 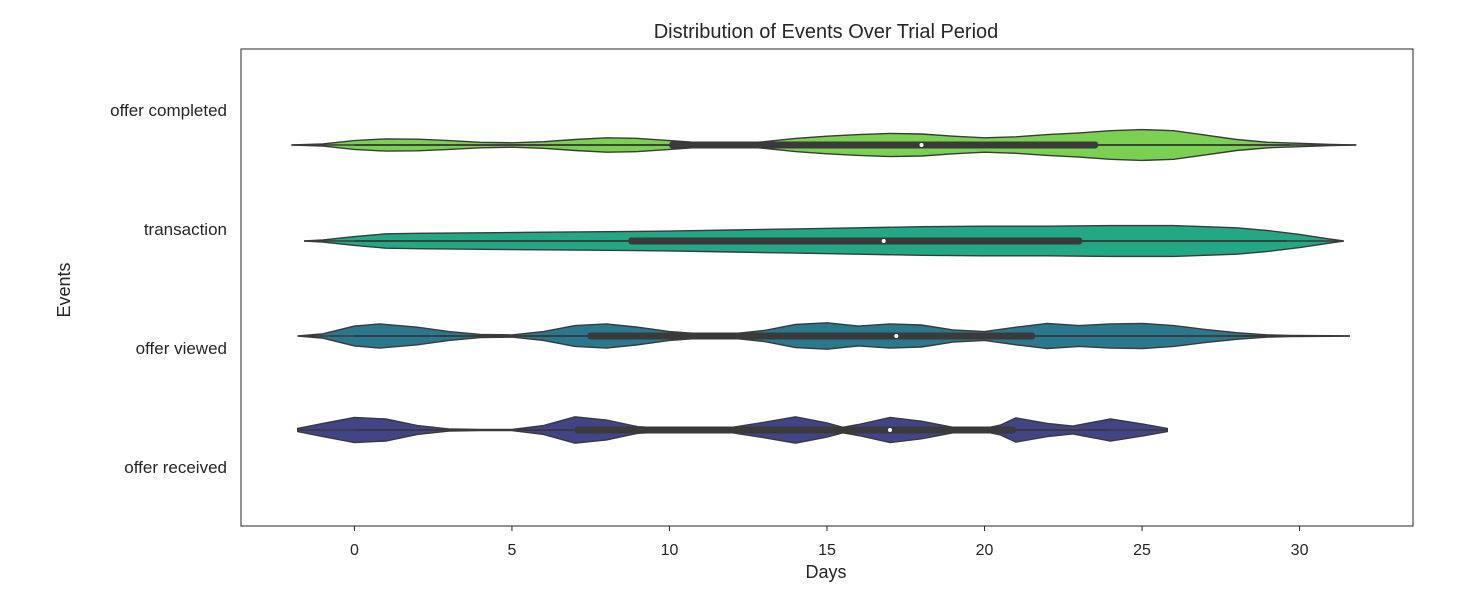 I want to click on x-axis-label: Days, so click(x=825, y=572).